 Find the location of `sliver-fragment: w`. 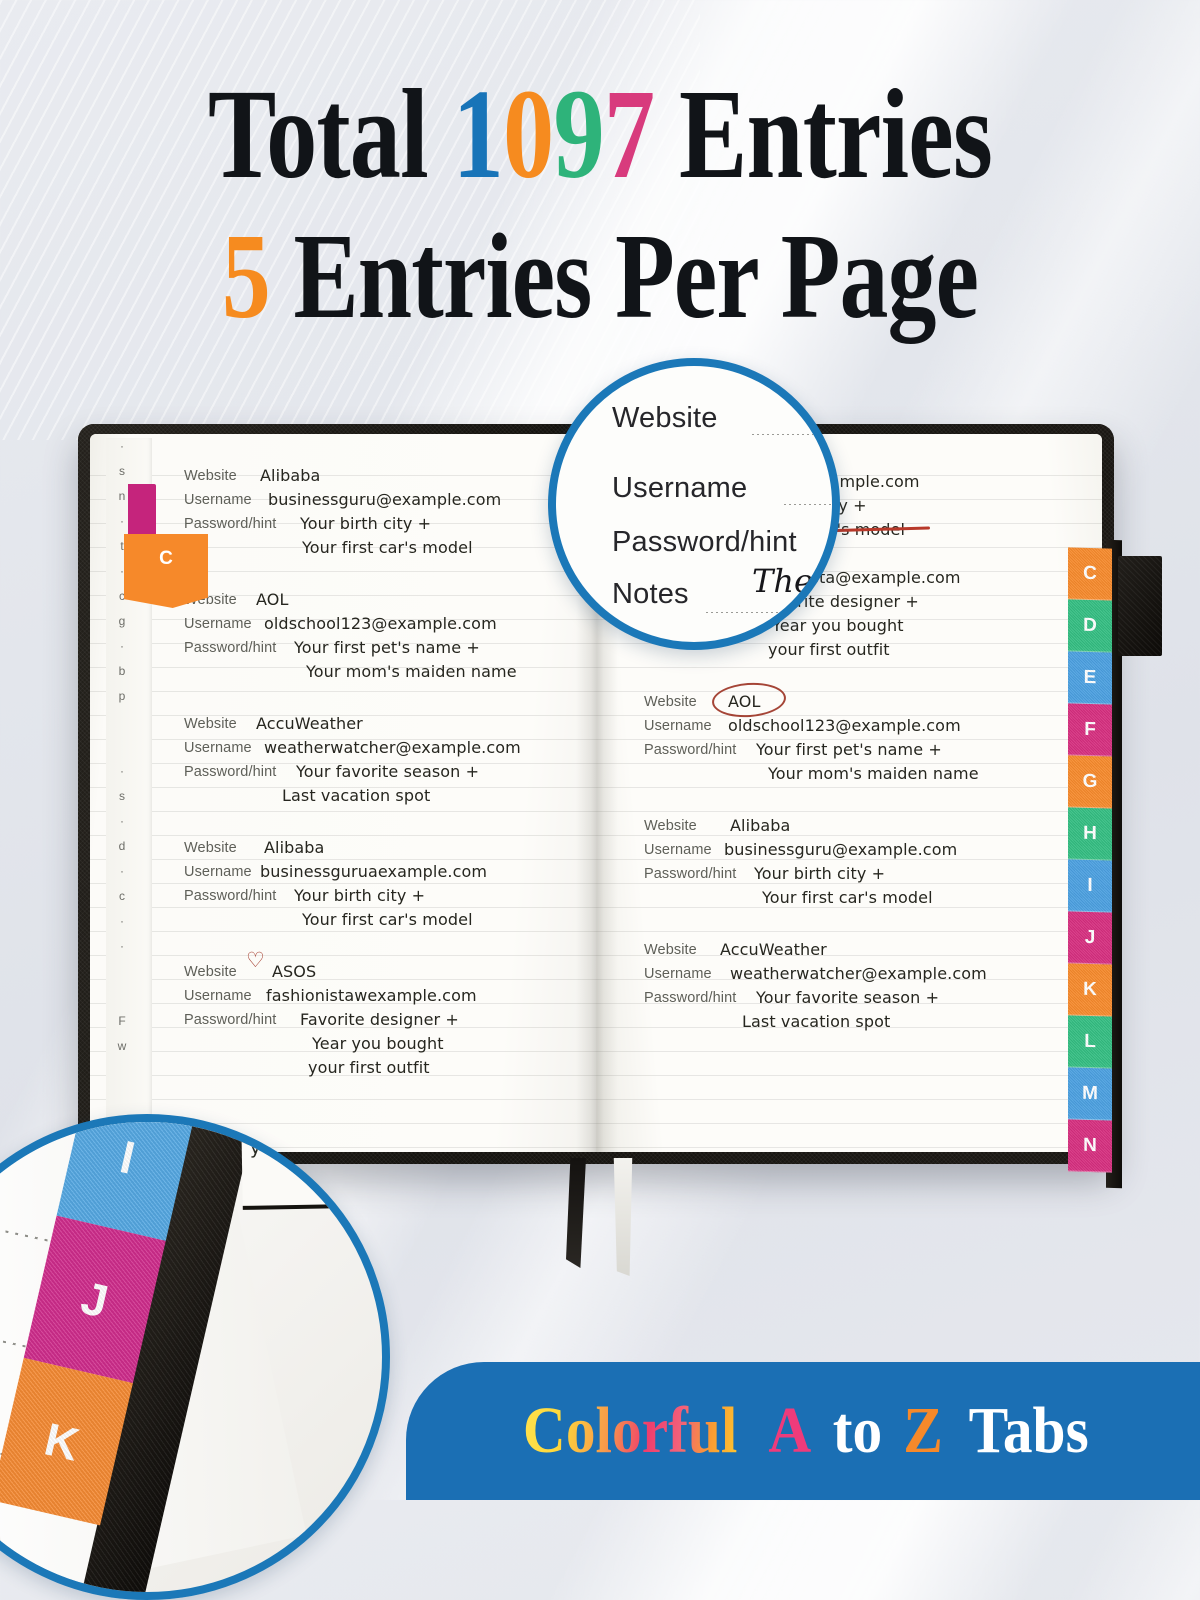

sliver-fragment: w is located at coordinates (122, 1046).